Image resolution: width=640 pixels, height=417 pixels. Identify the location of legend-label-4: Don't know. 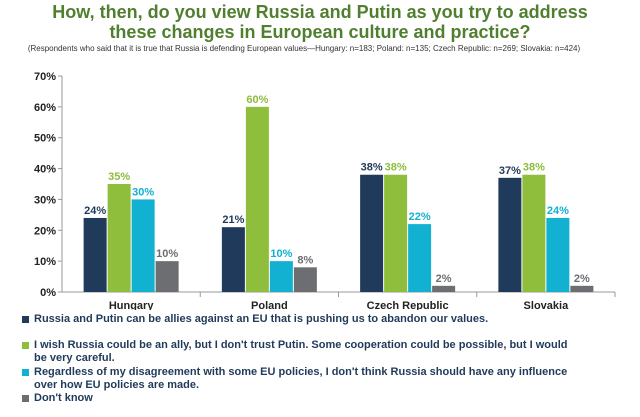
(63, 398).